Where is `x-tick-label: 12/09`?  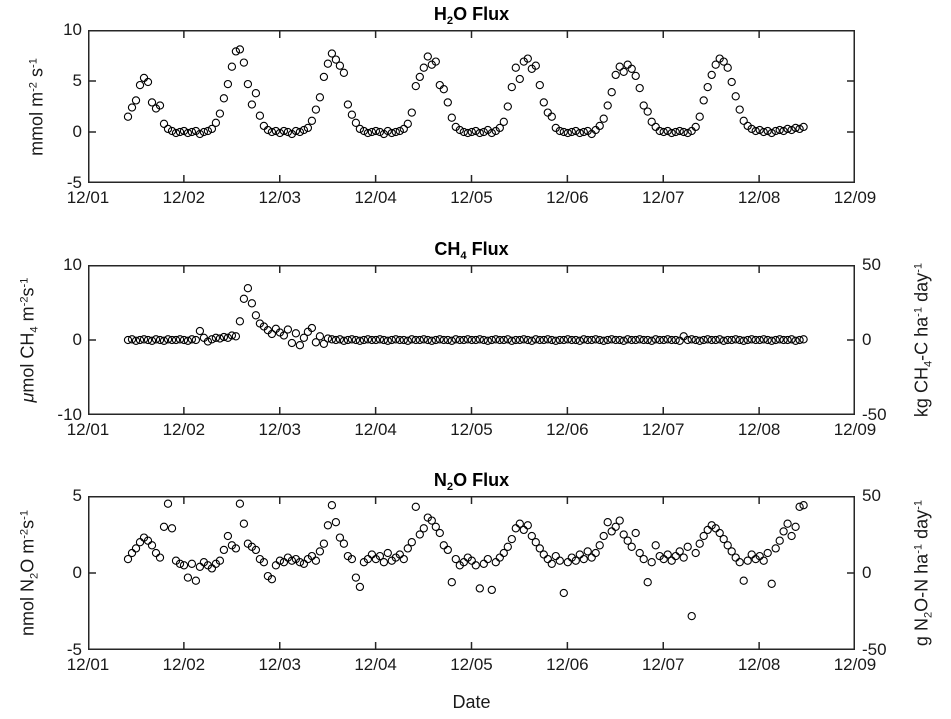
x-tick-label: 12/09 is located at coordinates (855, 197).